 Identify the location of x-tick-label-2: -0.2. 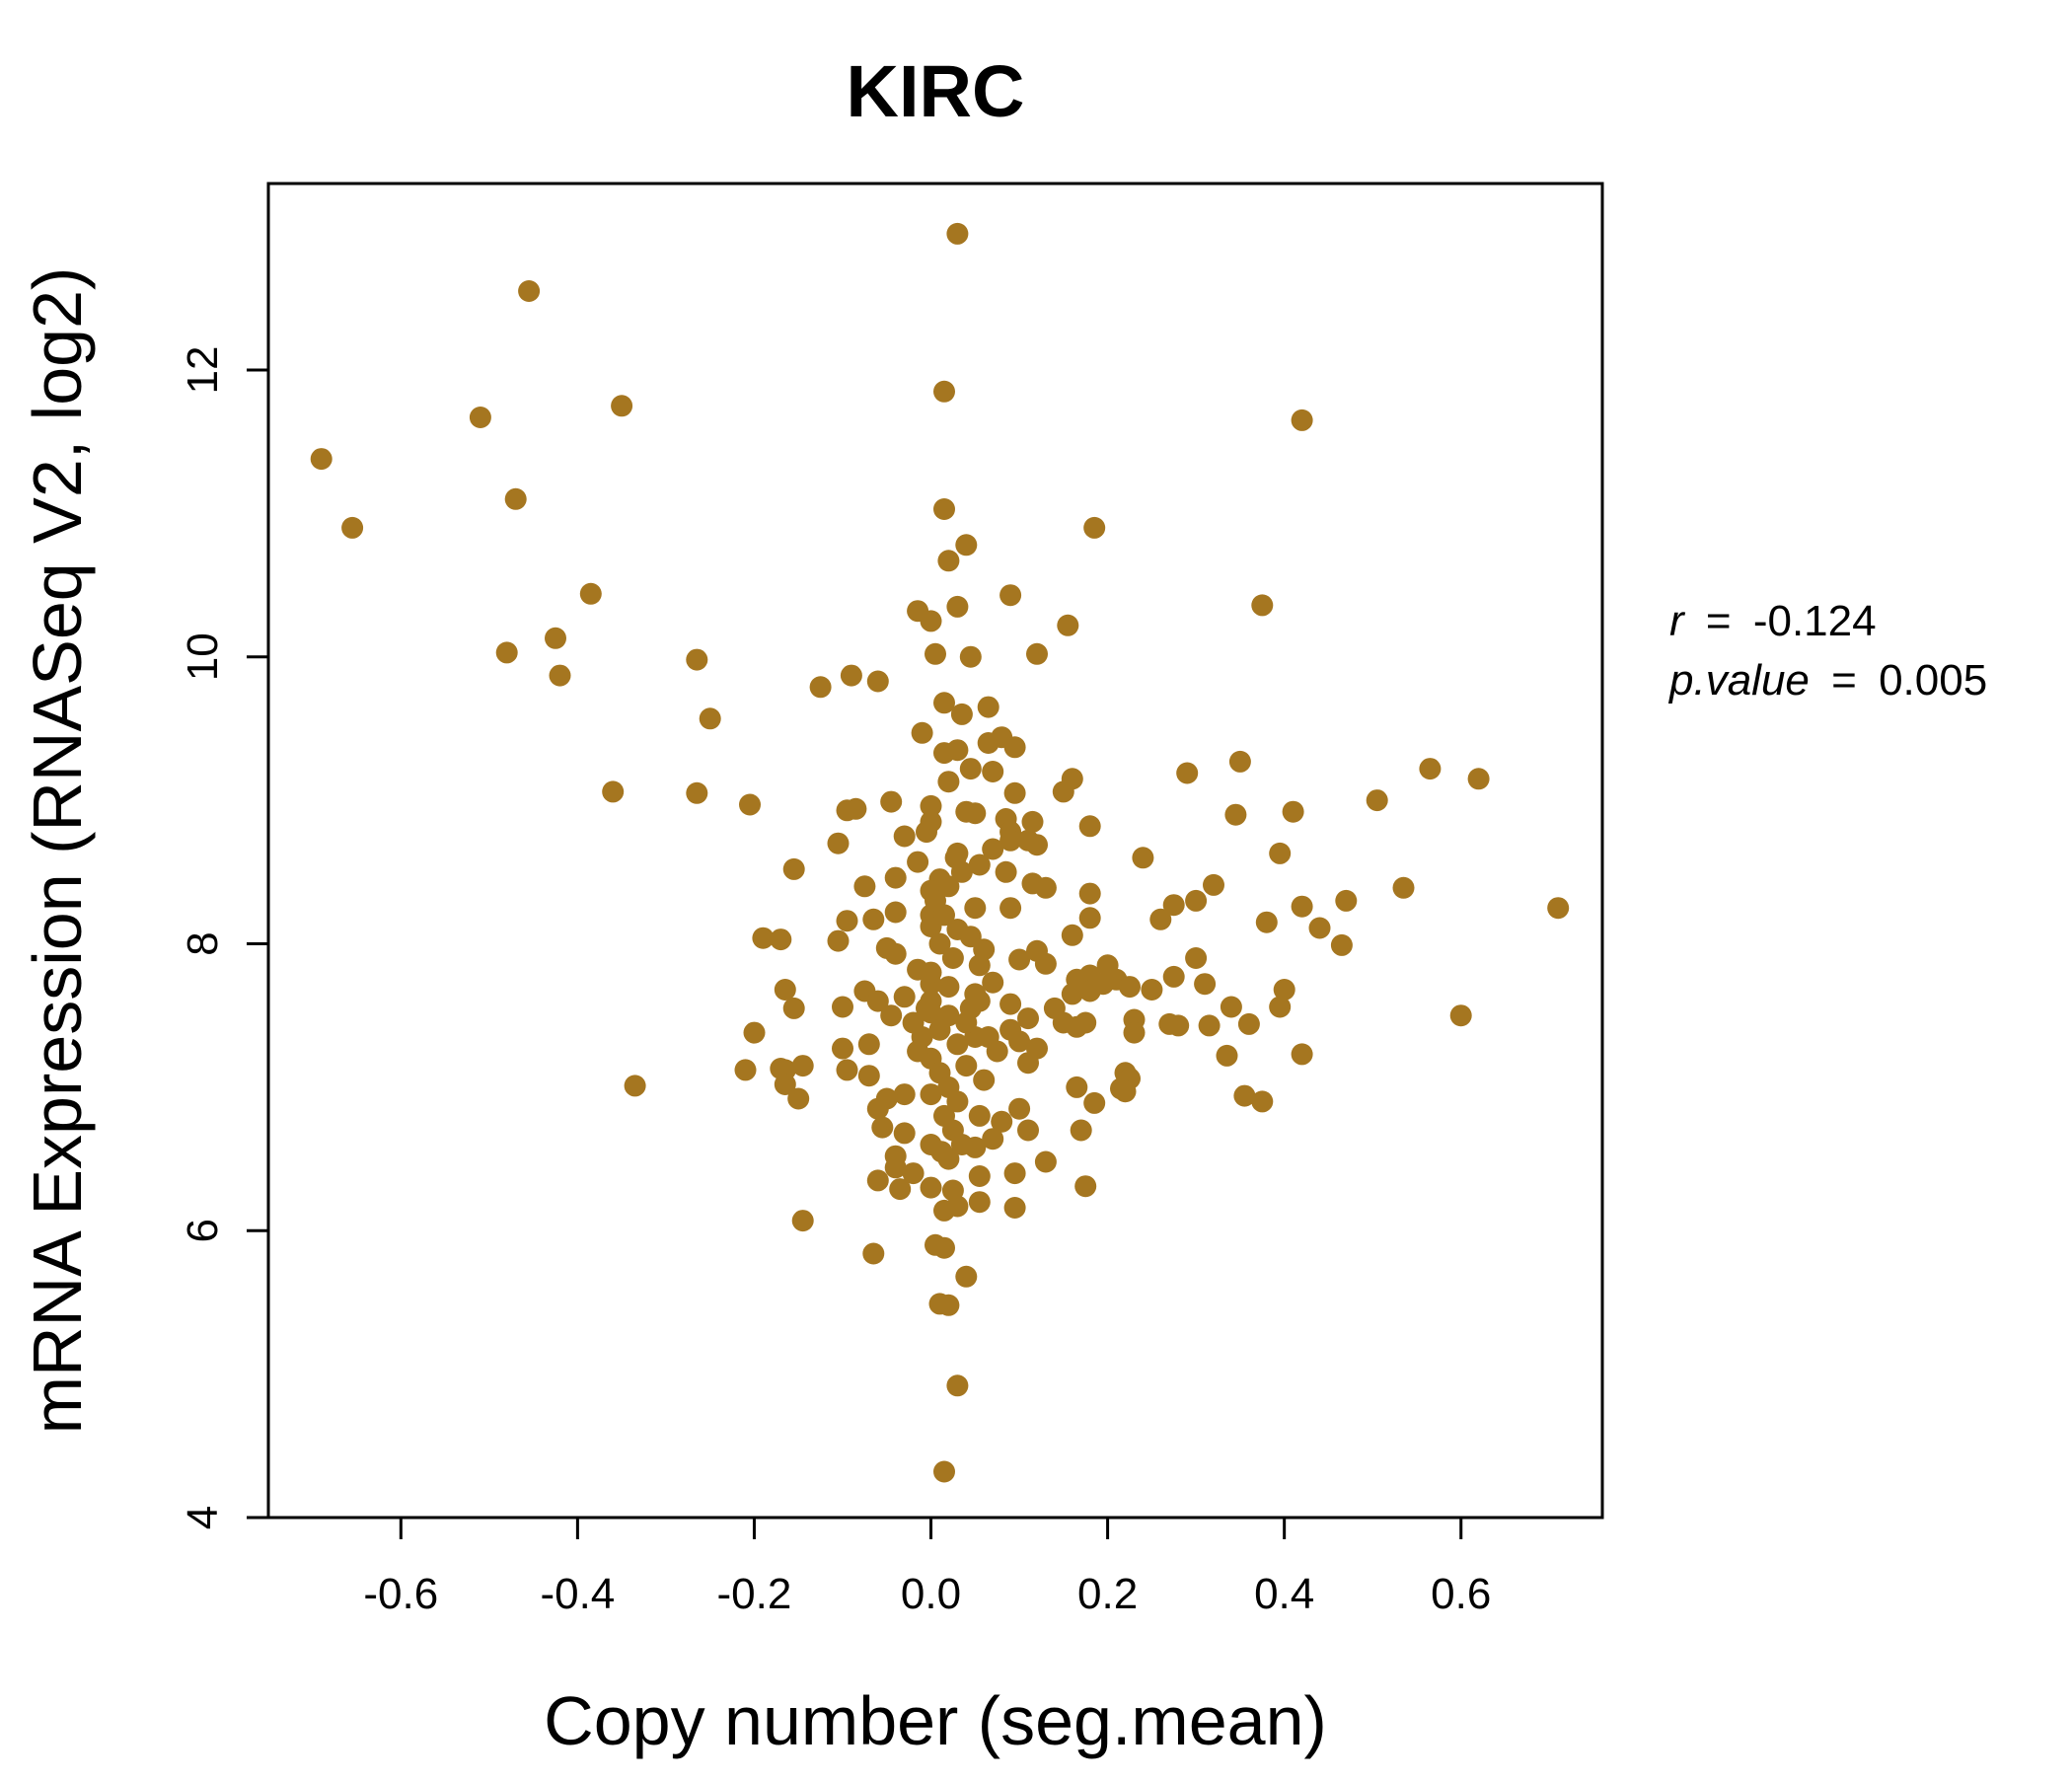
(755, 1594).